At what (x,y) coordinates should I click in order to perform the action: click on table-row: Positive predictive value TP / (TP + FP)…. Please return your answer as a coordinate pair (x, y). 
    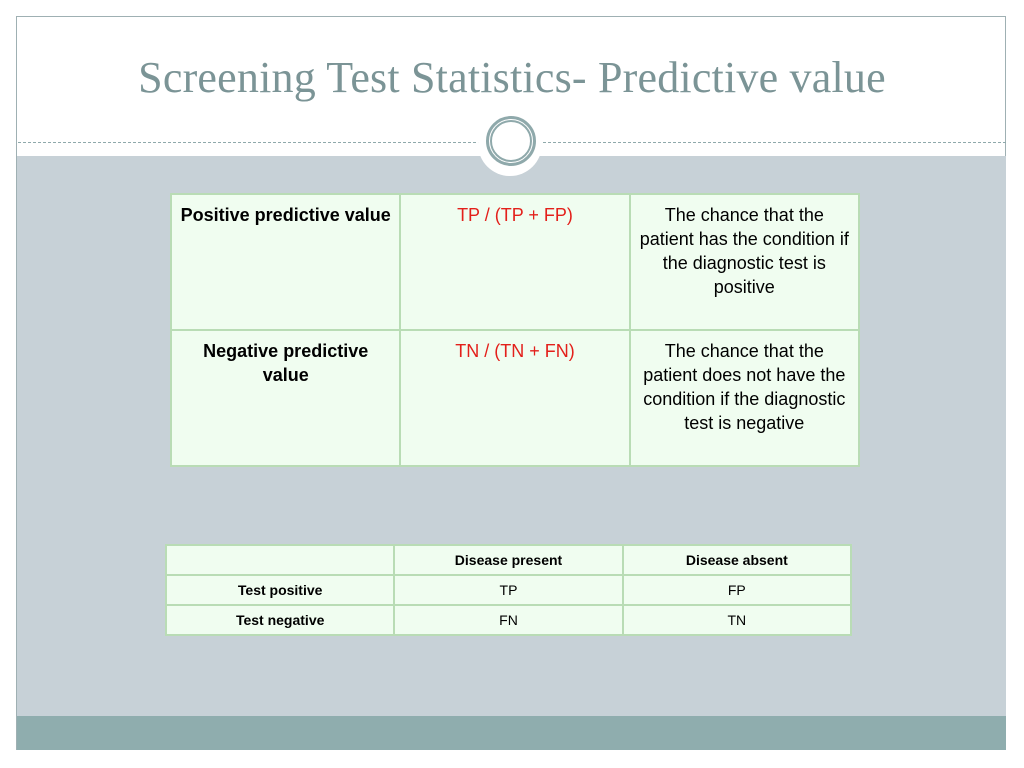
    Looking at the image, I should click on (515, 262).